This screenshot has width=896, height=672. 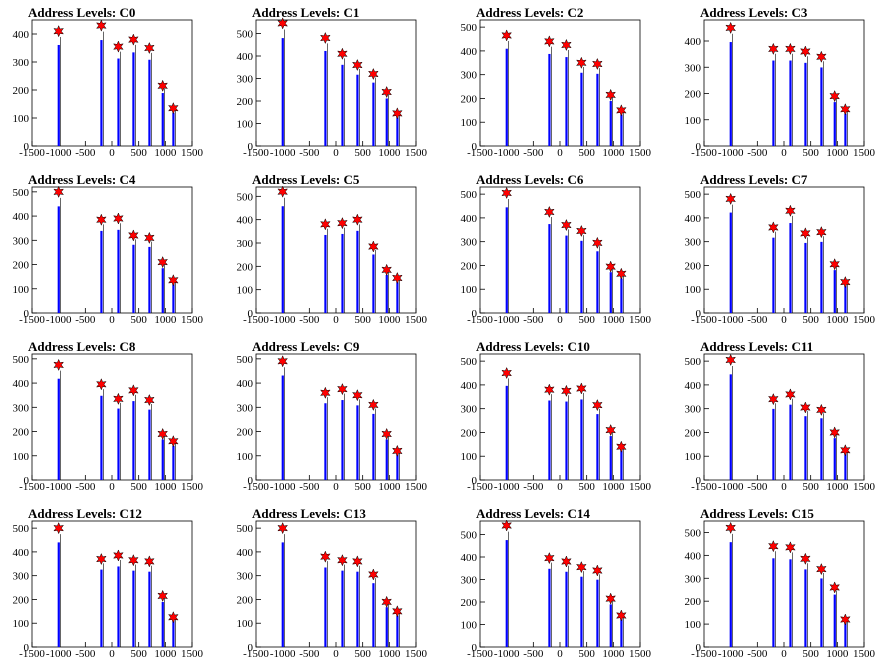 I want to click on x-tick-label: -1500, so click(x=32, y=320).